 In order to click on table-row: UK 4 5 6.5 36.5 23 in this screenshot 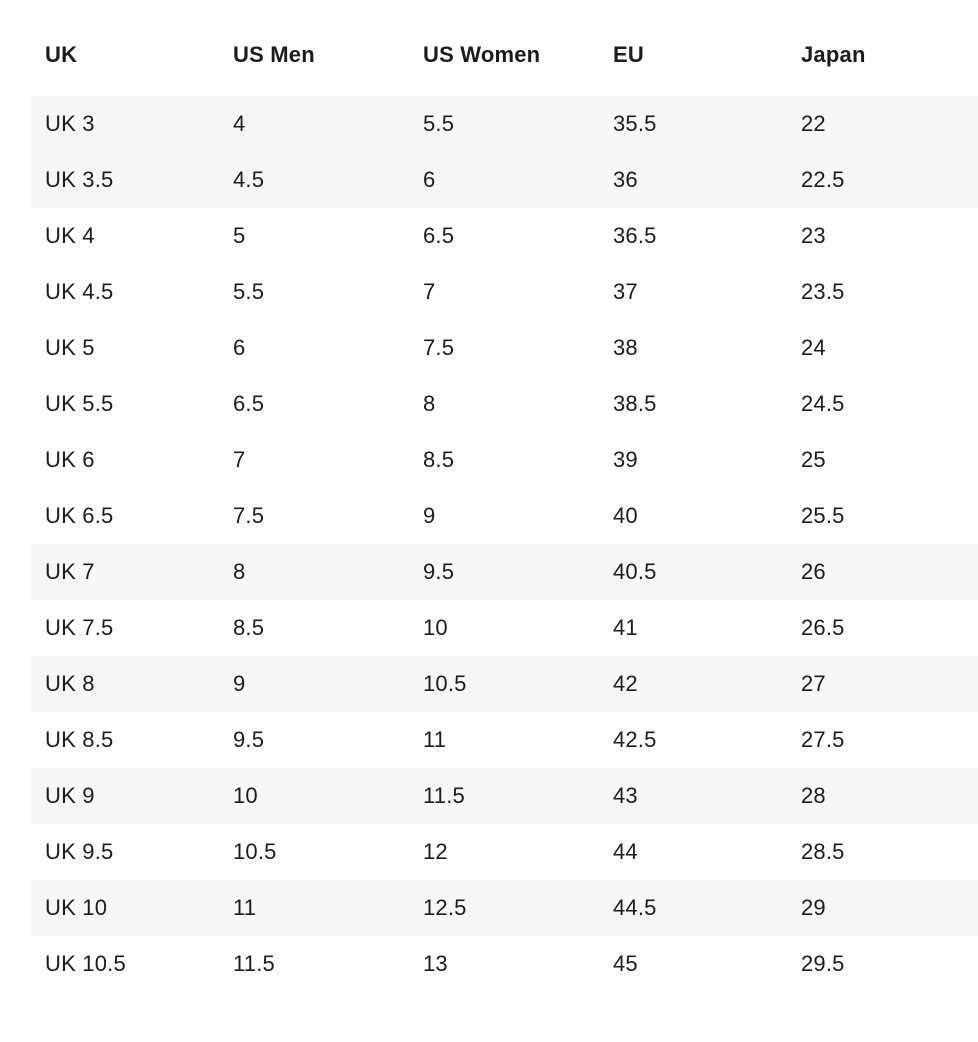, I will do `click(504, 236)`.